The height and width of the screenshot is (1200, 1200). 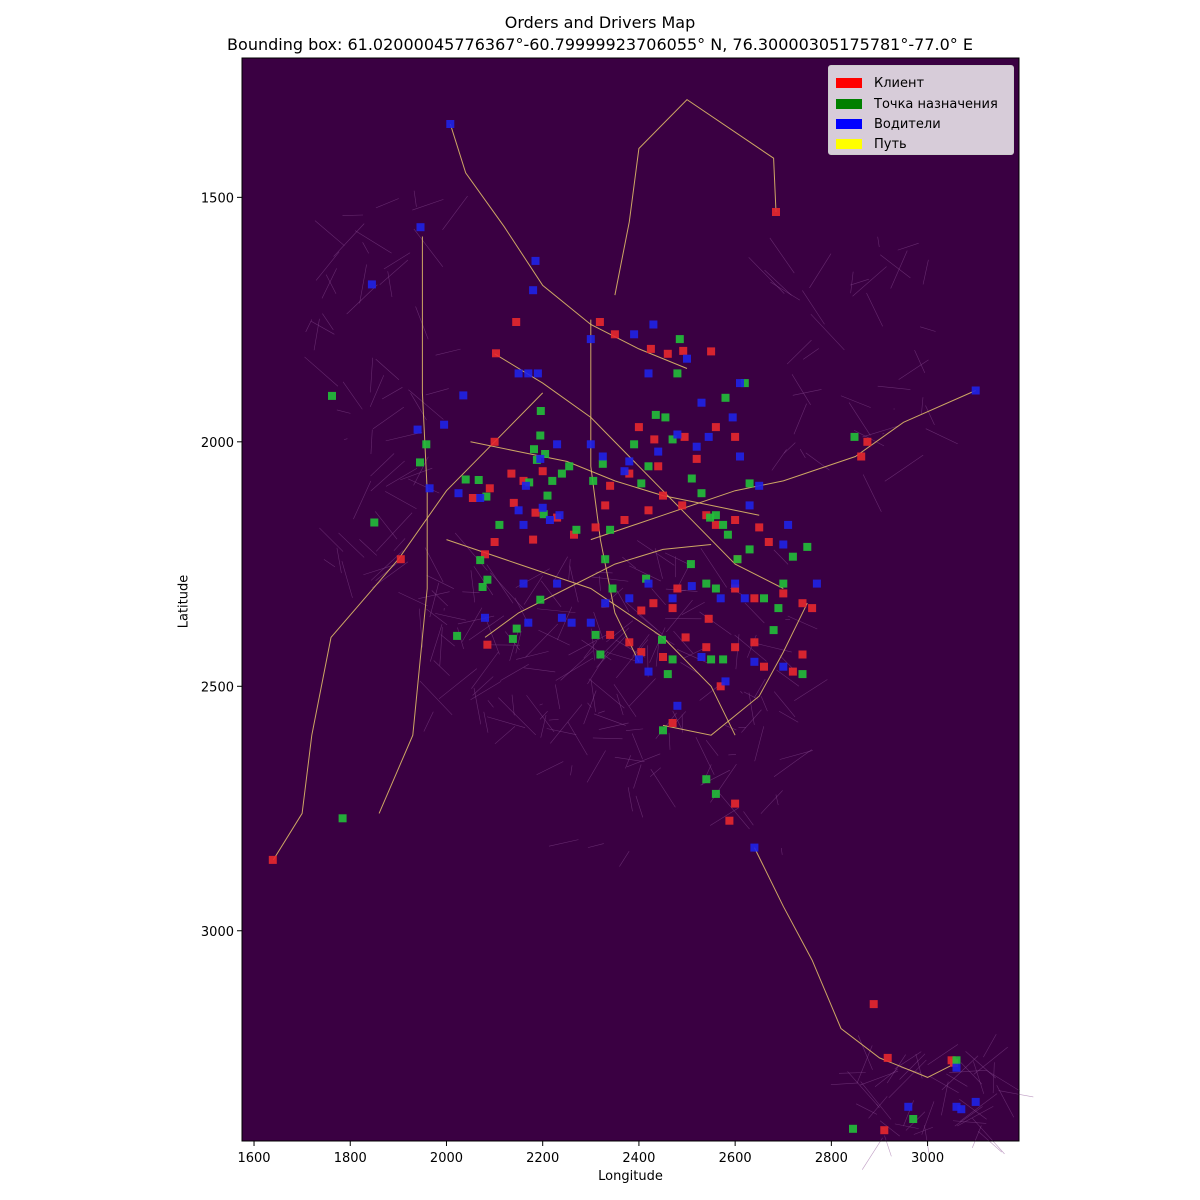 What do you see at coordinates (221, 565) in the screenshot?
I see `y-axis: 1500 2000 2500 3000` at bounding box center [221, 565].